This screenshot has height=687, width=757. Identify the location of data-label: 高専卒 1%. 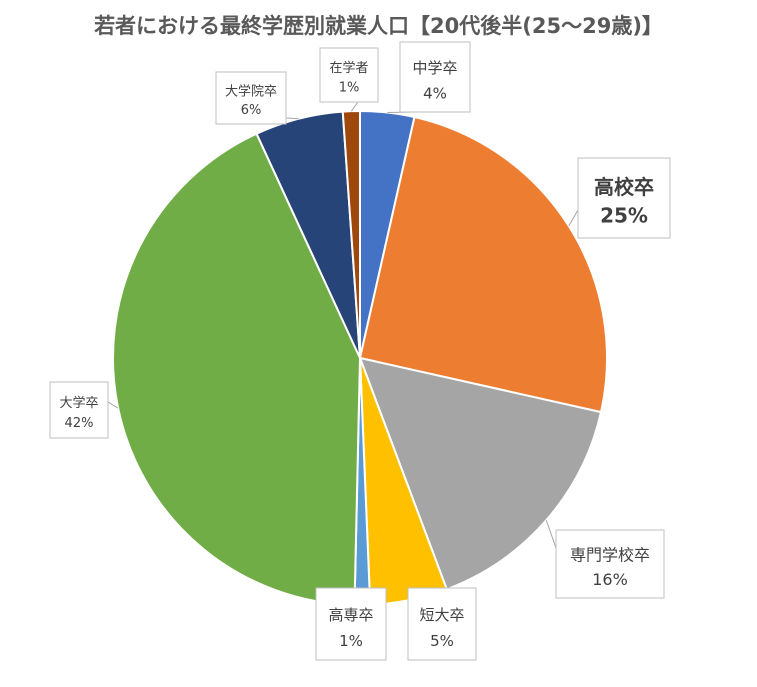
(351, 624).